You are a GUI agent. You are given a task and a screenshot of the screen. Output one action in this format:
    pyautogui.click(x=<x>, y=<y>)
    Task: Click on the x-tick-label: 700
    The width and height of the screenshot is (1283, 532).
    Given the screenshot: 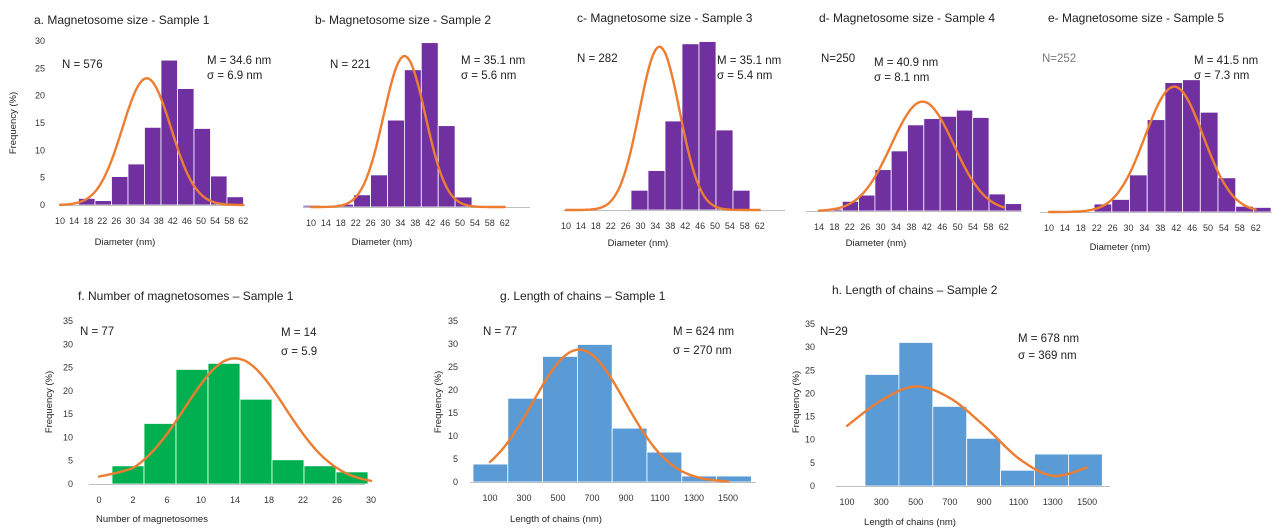 What is the action you would take?
    pyautogui.click(x=949, y=502)
    